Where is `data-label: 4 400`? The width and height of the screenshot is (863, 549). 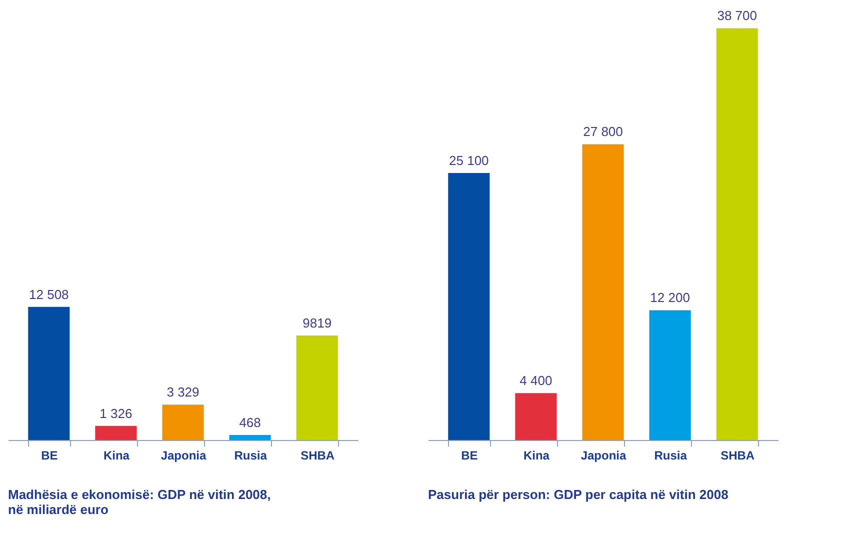 data-label: 4 400 is located at coordinates (536, 380).